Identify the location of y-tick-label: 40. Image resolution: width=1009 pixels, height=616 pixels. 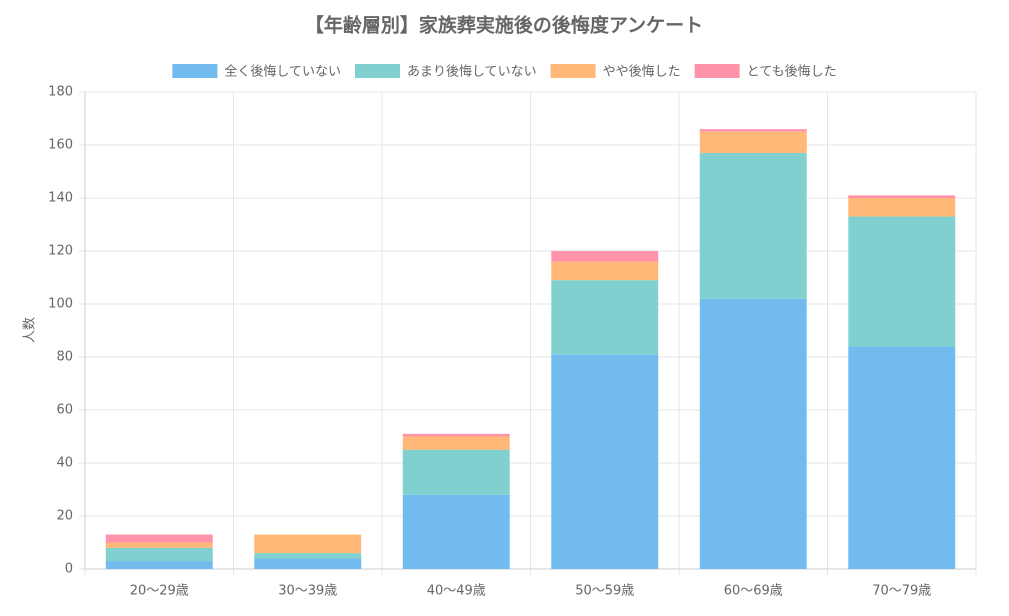
(64, 463).